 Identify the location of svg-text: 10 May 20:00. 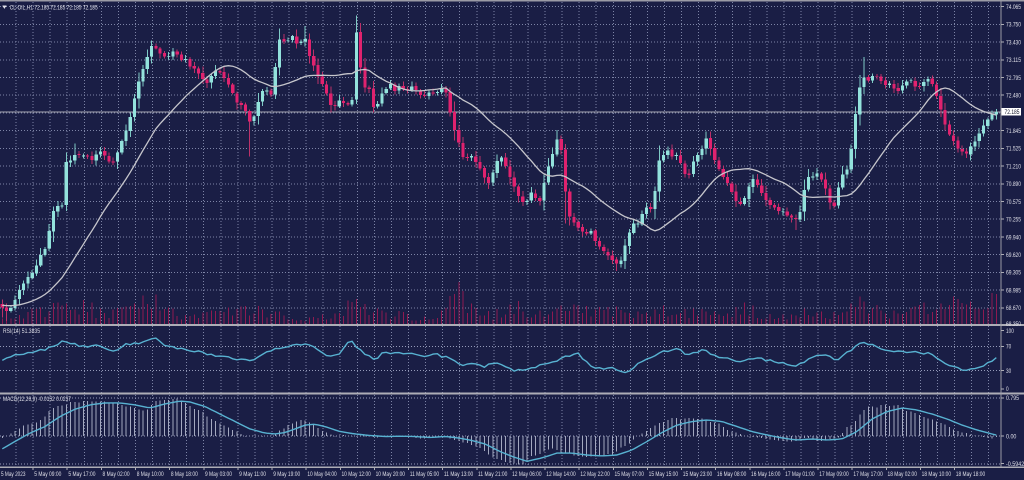
(391, 474).